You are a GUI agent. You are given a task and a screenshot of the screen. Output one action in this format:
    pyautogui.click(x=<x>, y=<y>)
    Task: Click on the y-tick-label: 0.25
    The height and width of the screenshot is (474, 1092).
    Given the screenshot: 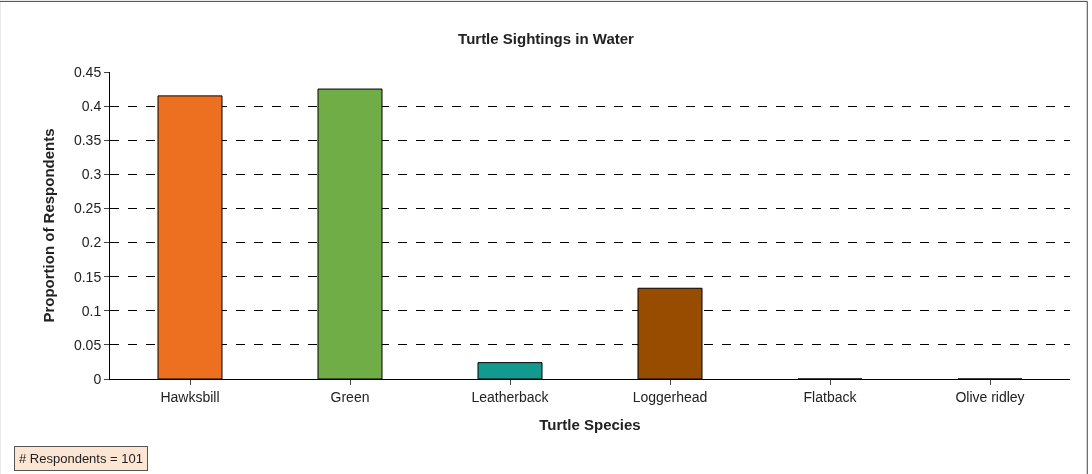 What is the action you would take?
    pyautogui.click(x=87, y=208)
    